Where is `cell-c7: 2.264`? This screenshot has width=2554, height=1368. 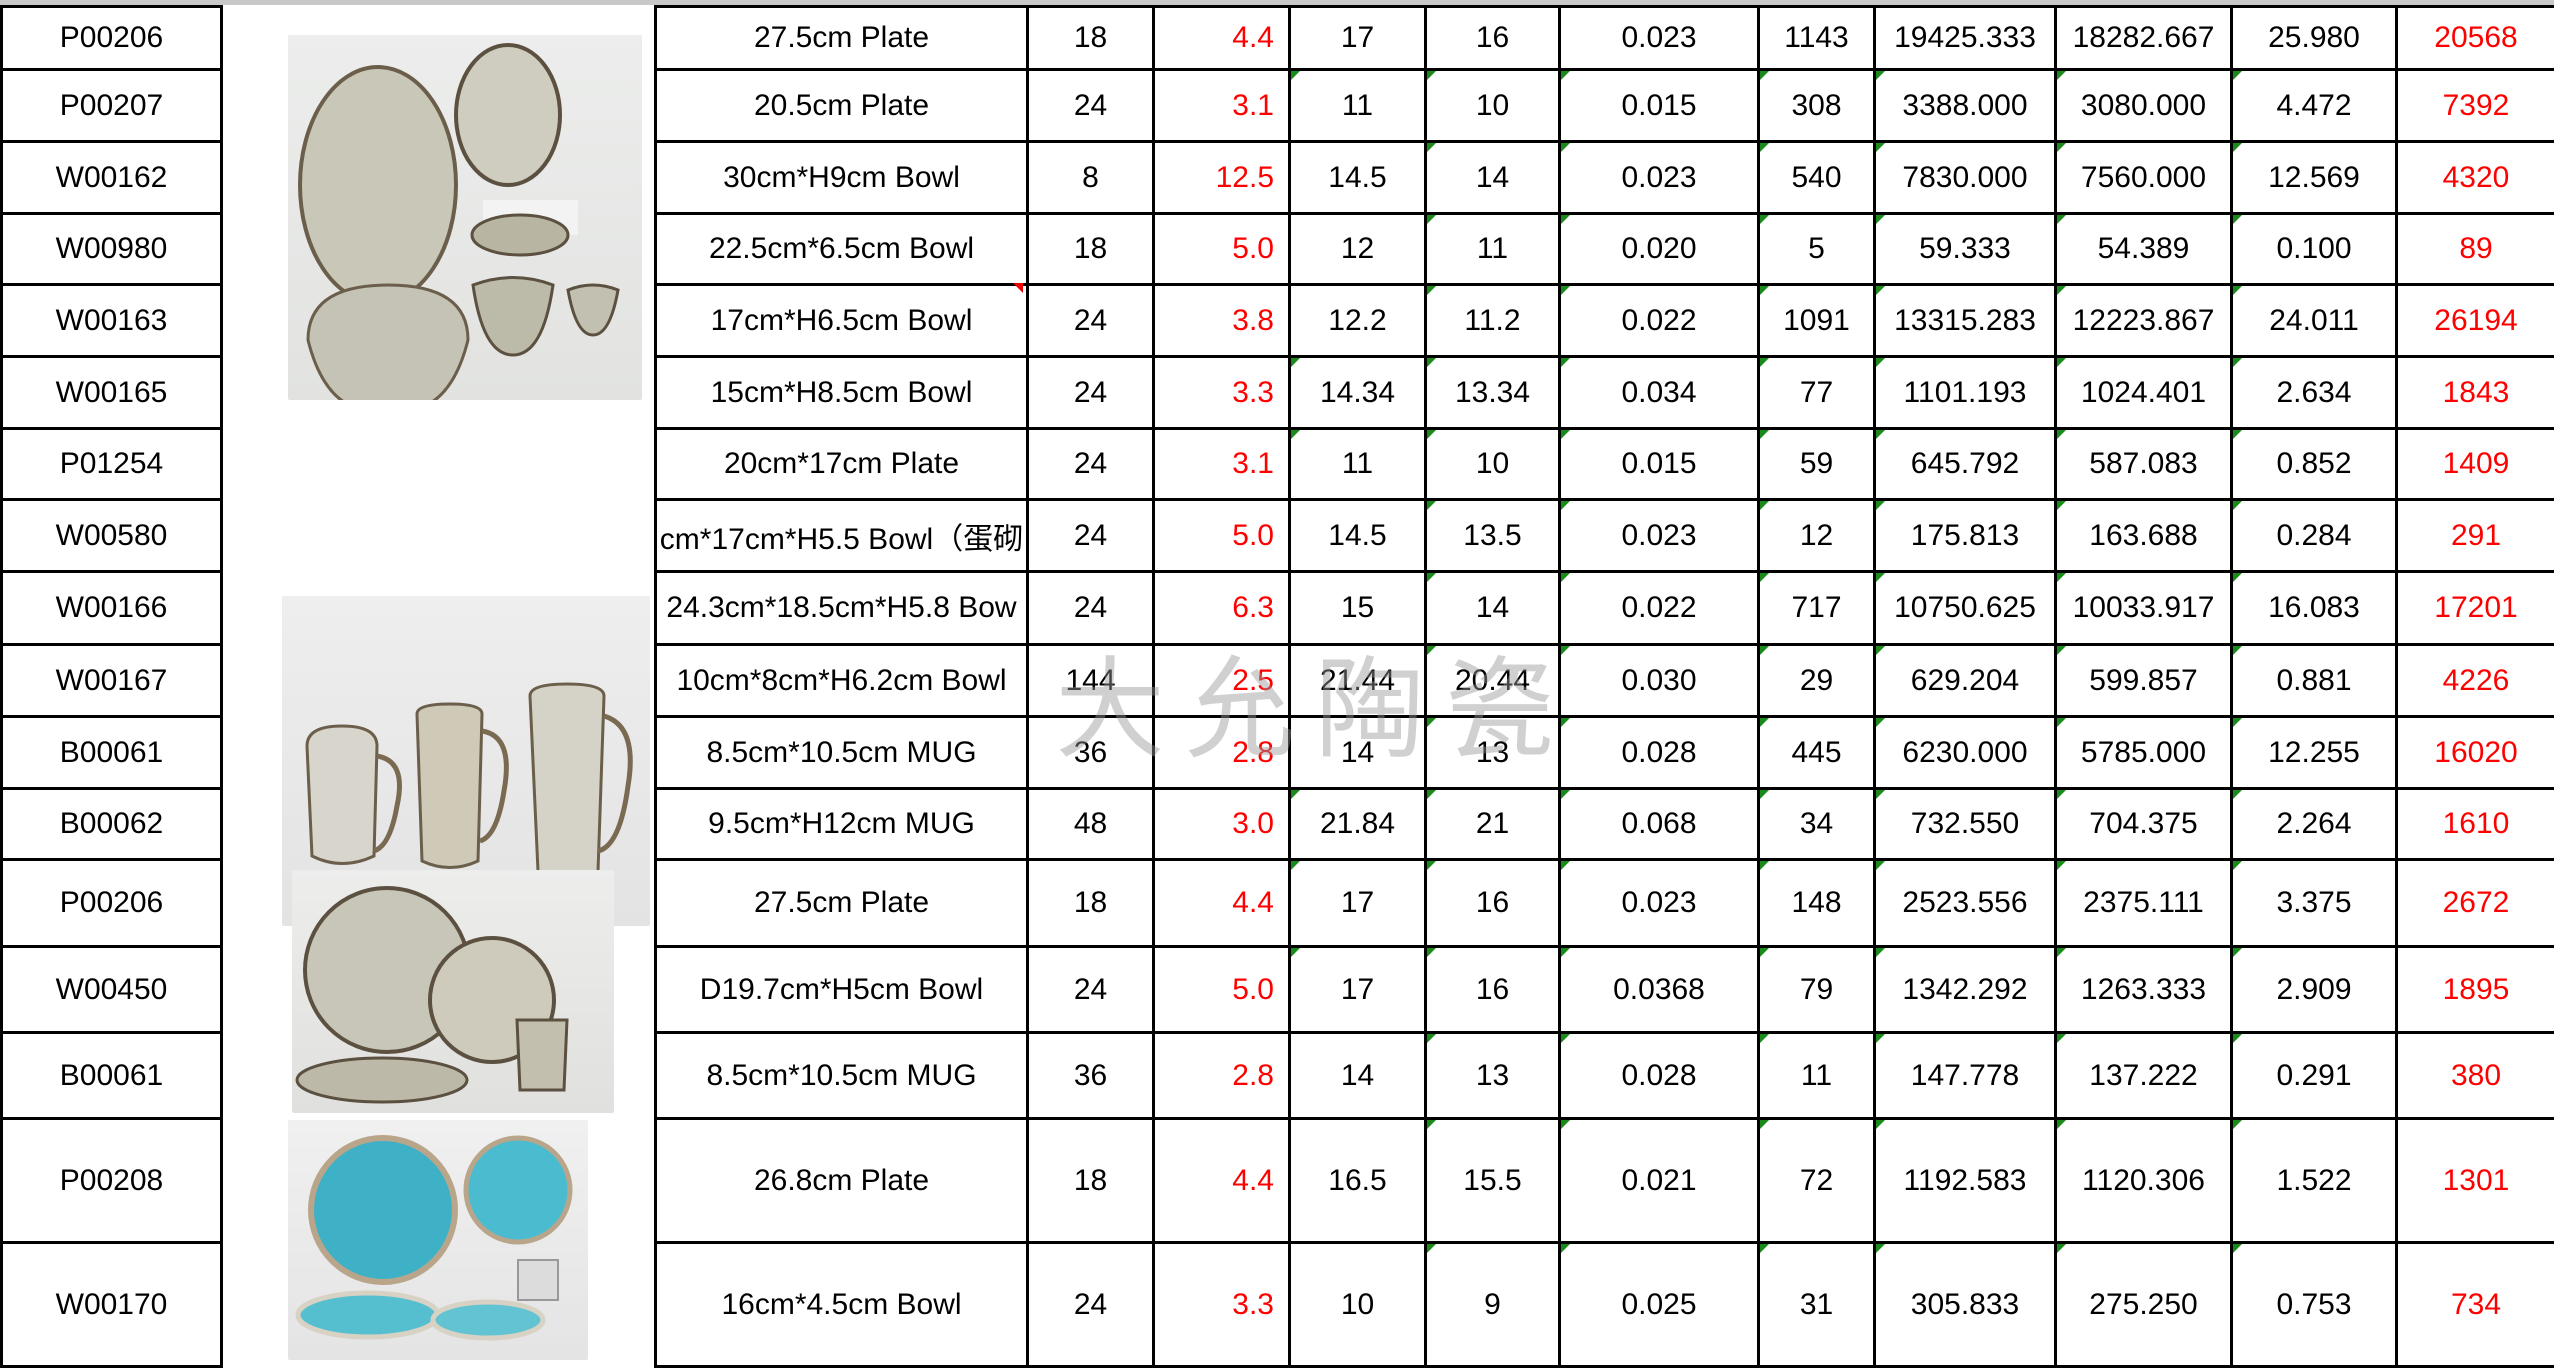
cell-c7: 2.264 is located at coordinates (2314, 824).